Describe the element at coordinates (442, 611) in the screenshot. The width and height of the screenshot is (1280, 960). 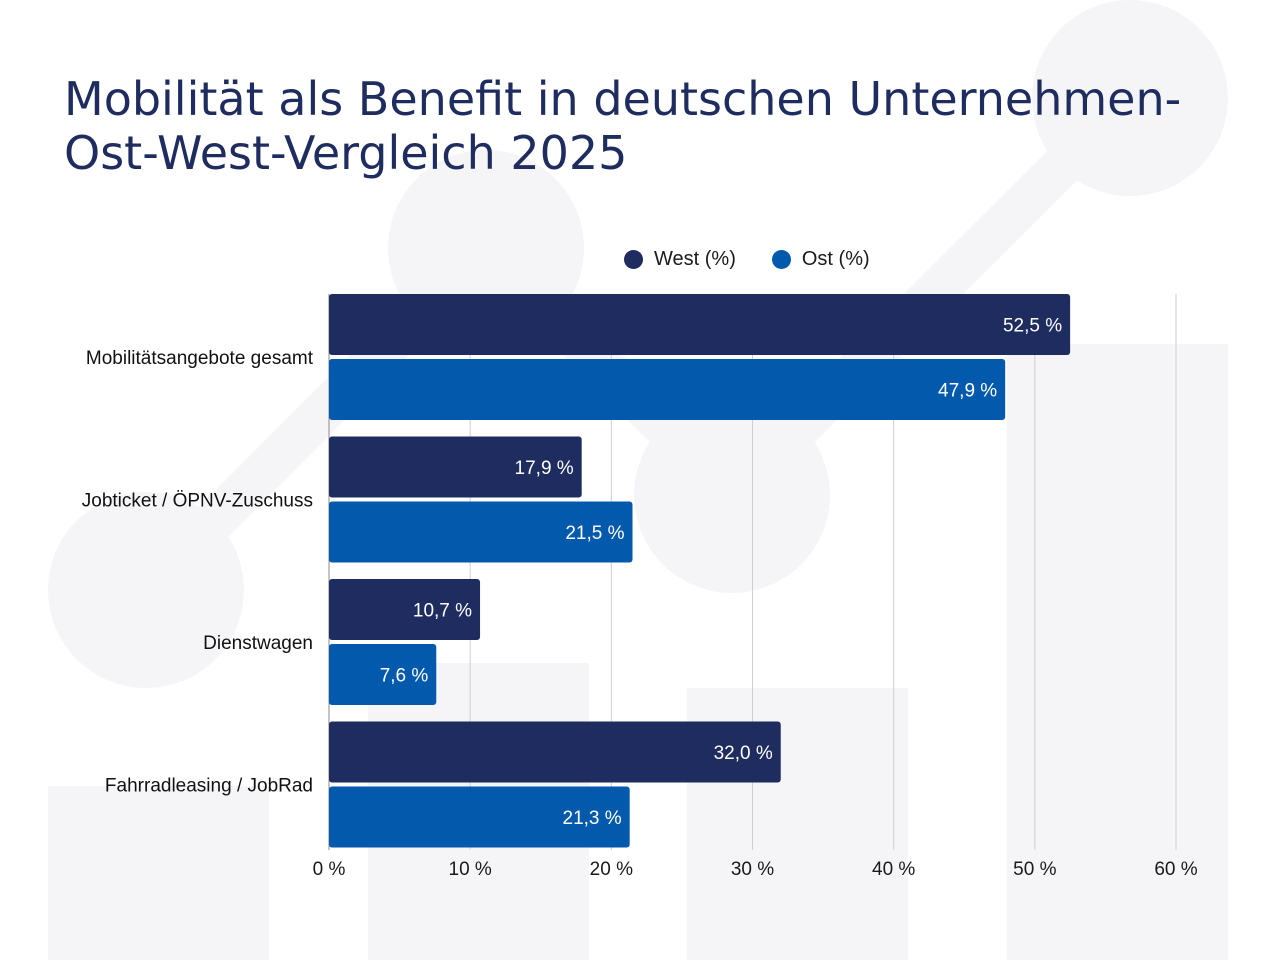
I see `data-label: 10,7 %` at that location.